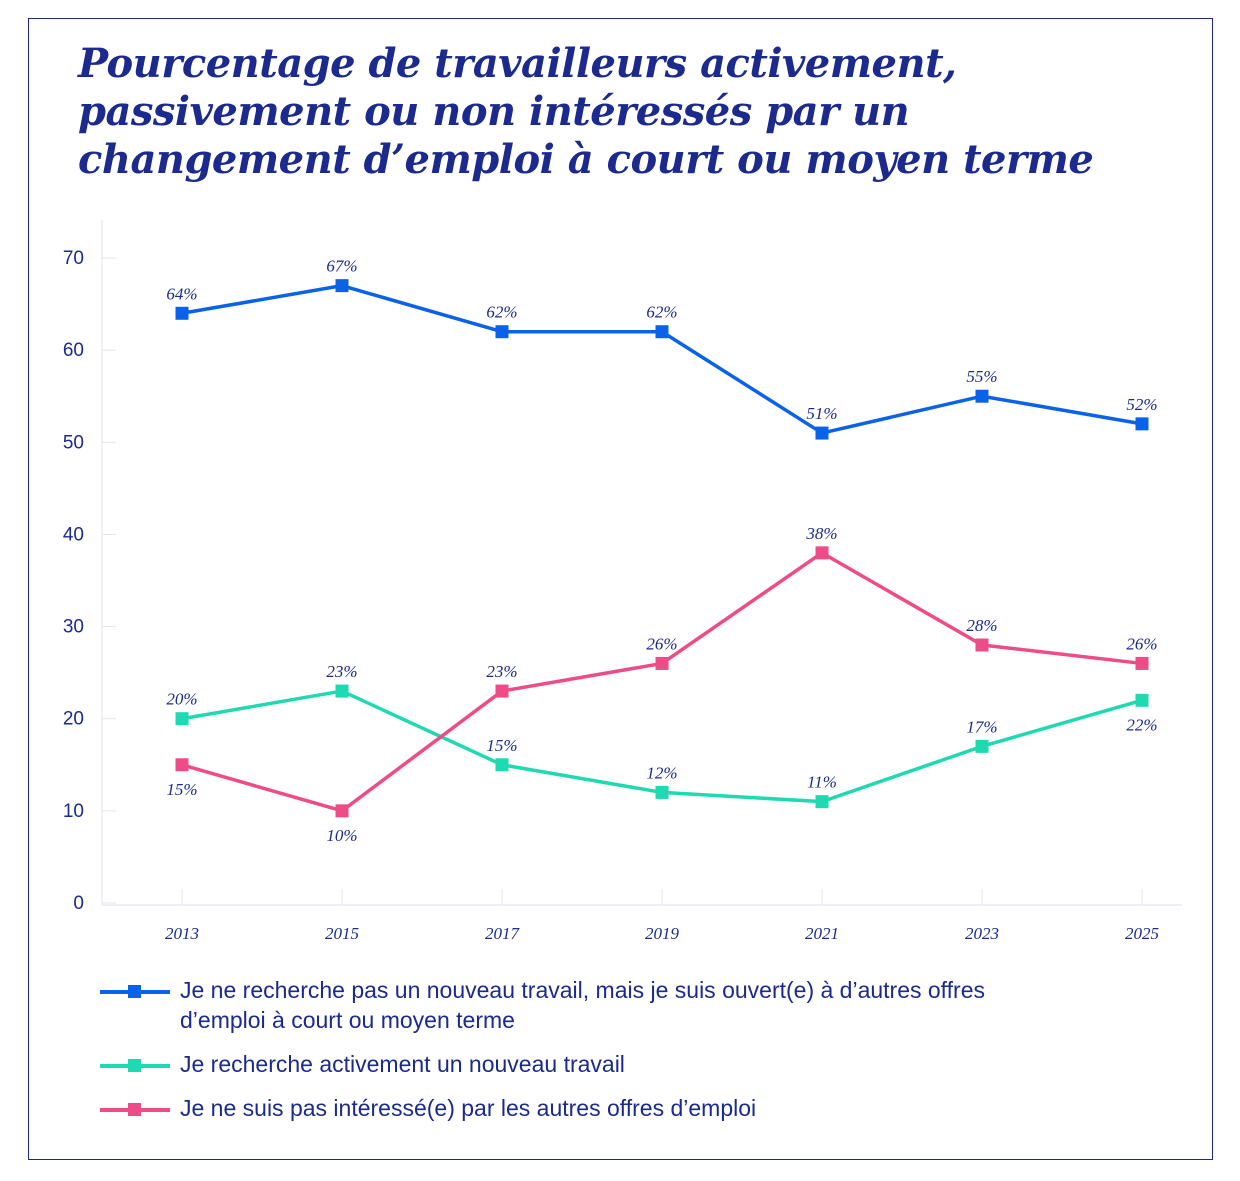 The width and height of the screenshot is (1240, 1181). What do you see at coordinates (1141, 724) in the screenshot?
I see `data-label: 22%` at bounding box center [1141, 724].